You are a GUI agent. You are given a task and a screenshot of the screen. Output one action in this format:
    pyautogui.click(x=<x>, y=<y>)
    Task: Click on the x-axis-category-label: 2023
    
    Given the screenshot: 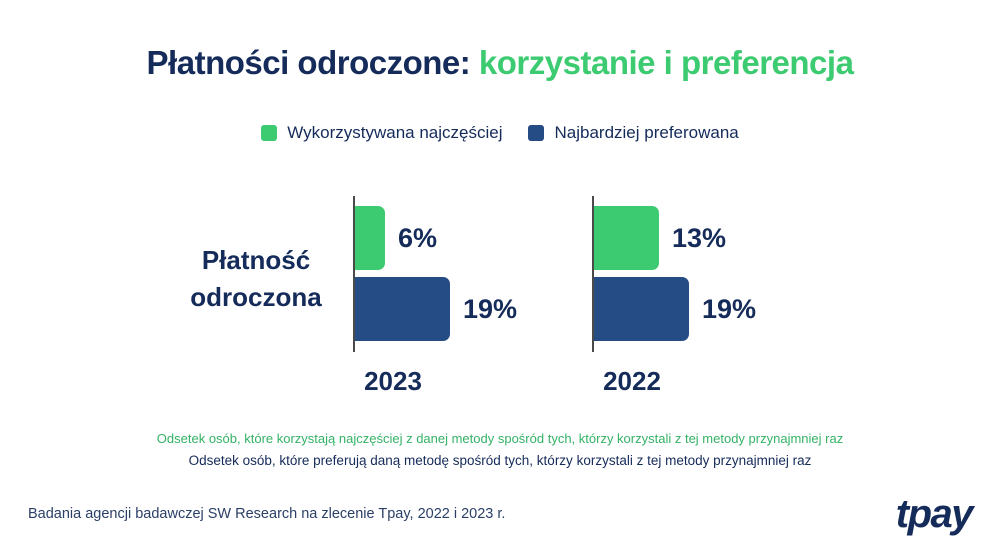 What is the action you would take?
    pyautogui.click(x=393, y=381)
    